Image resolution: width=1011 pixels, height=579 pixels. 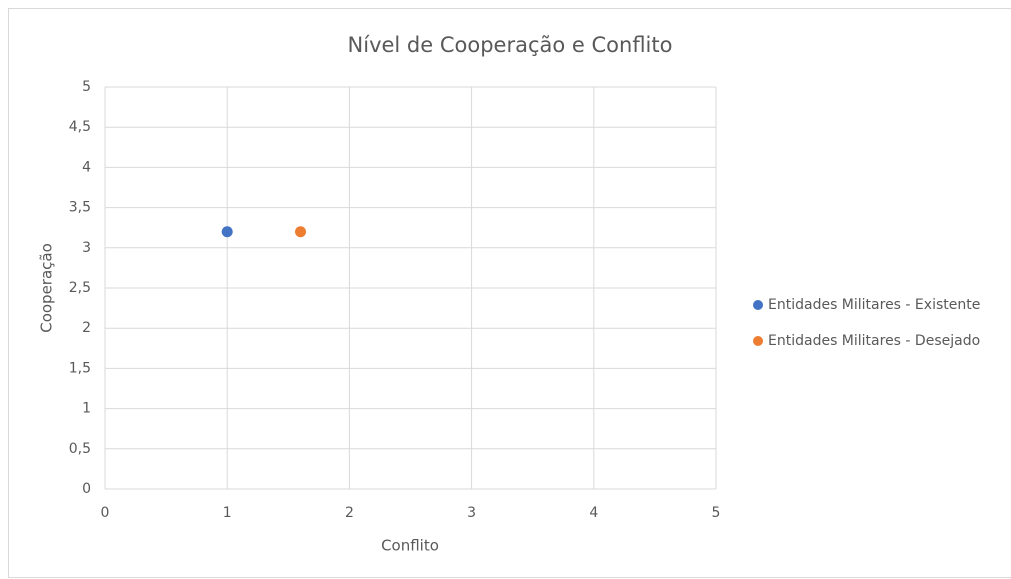 I want to click on y-tick-label: 0,5, so click(x=80, y=449).